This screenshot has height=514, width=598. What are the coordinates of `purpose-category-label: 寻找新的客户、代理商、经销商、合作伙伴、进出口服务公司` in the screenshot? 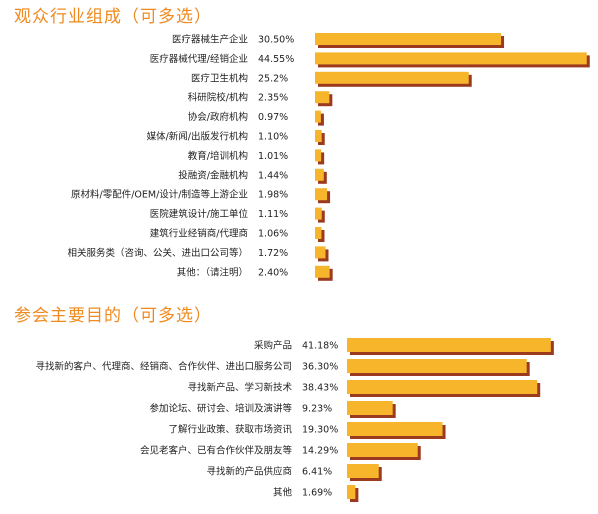 It's located at (163, 367).